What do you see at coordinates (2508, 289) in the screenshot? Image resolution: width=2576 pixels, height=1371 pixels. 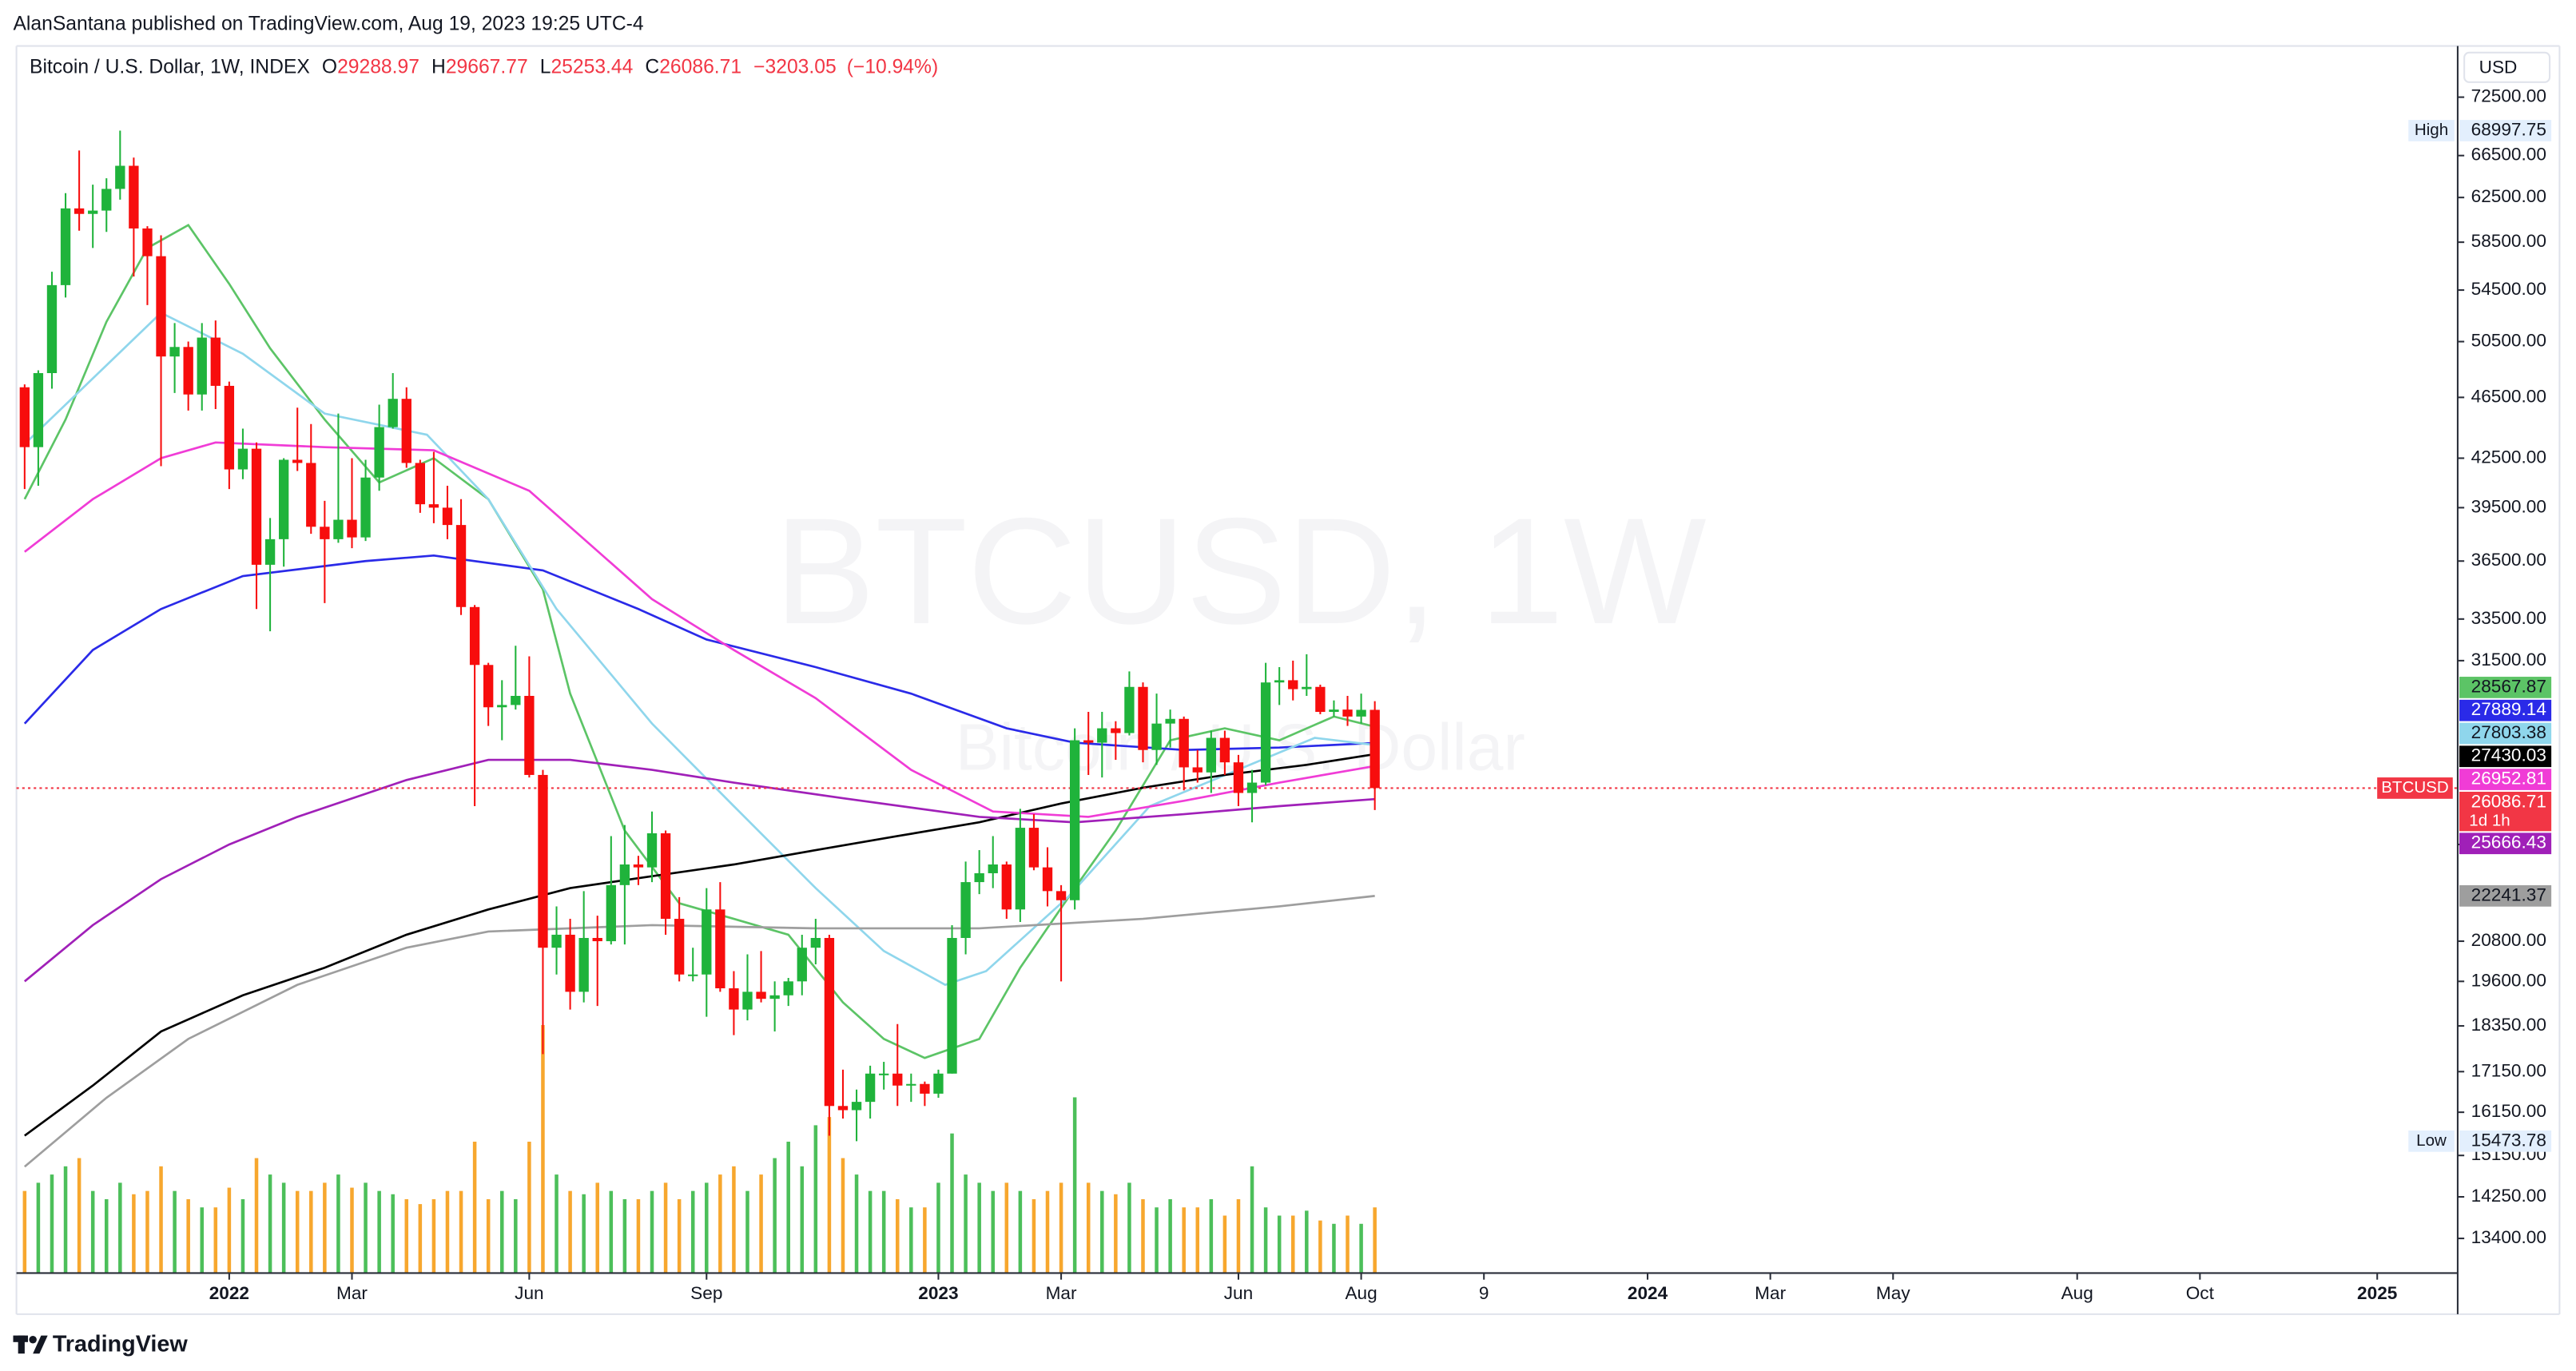 I see `y-tick-label: 54500.00` at bounding box center [2508, 289].